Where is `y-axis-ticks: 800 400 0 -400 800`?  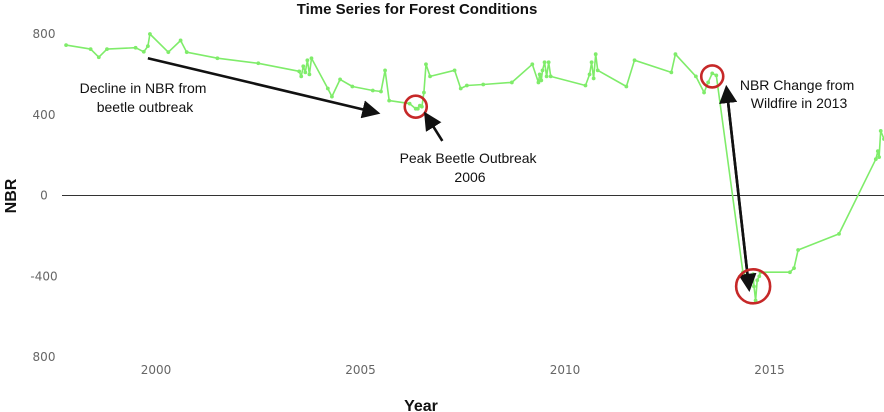 y-axis-ticks: 800 400 0 -400 800 is located at coordinates (43, 195).